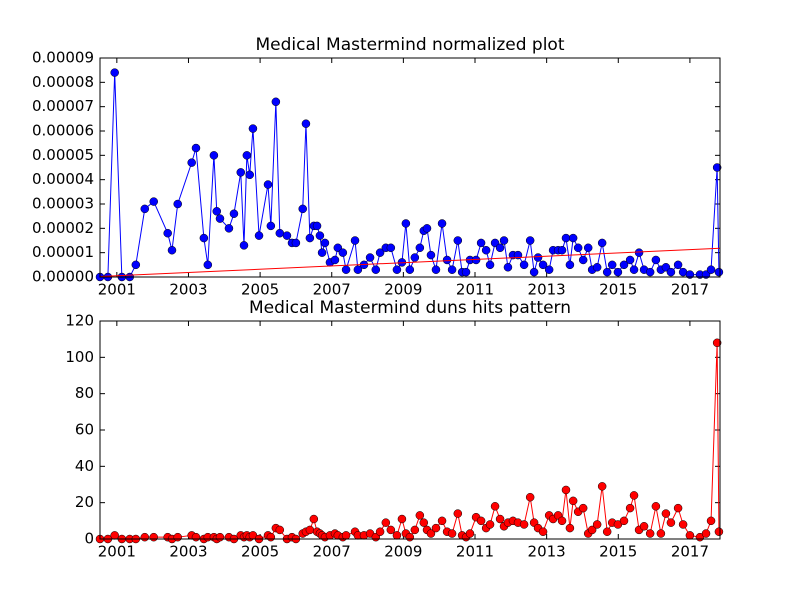 The image size is (800, 600). I want to click on y-tick-label: 40, so click(84, 466).